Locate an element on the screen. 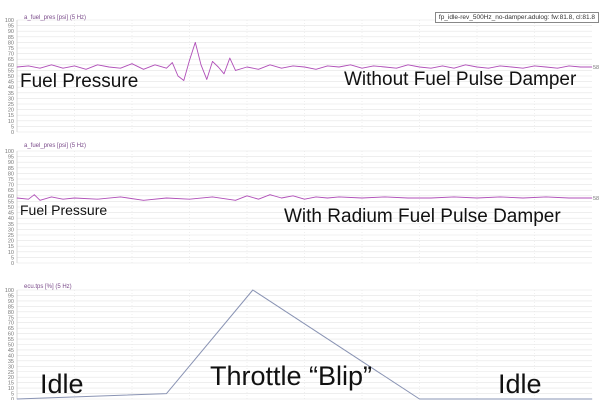 Image resolution: width=600 pixels, height=400 pixels. annotation-fuel-pressure-2: Fuel Pressure is located at coordinates (64, 210).